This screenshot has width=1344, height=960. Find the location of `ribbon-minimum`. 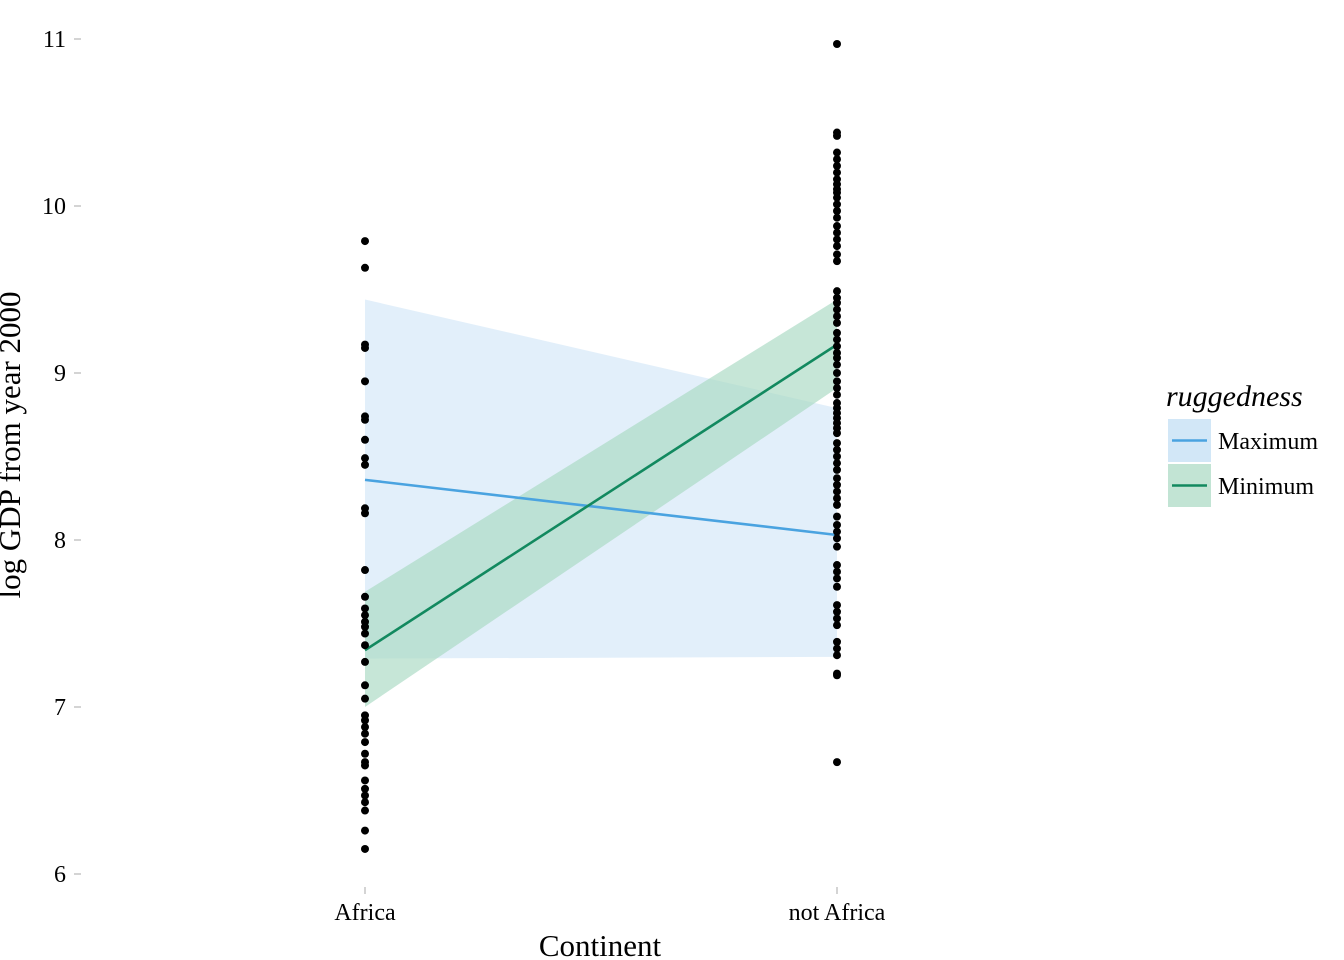

ribbon-minimum is located at coordinates (601, 503).